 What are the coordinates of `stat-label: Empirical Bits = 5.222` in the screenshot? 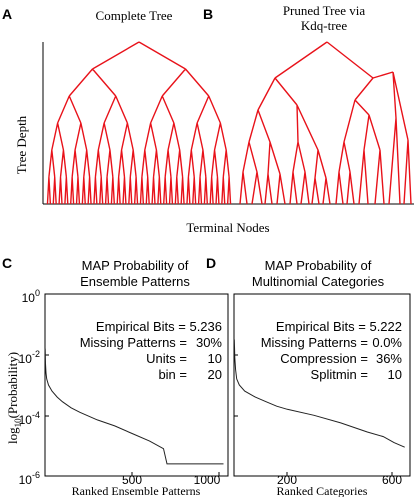 It's located at (339, 326).